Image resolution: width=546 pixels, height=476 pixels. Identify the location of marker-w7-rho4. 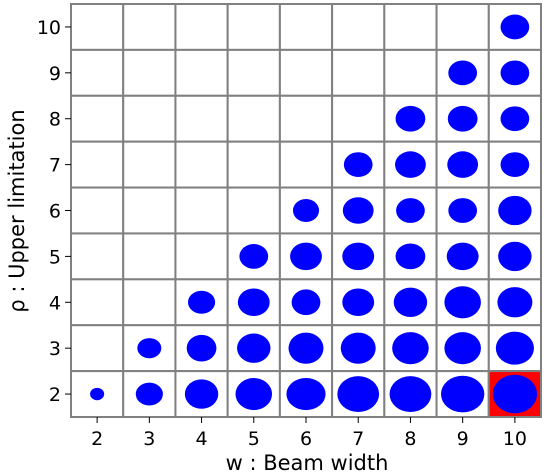
(358, 302).